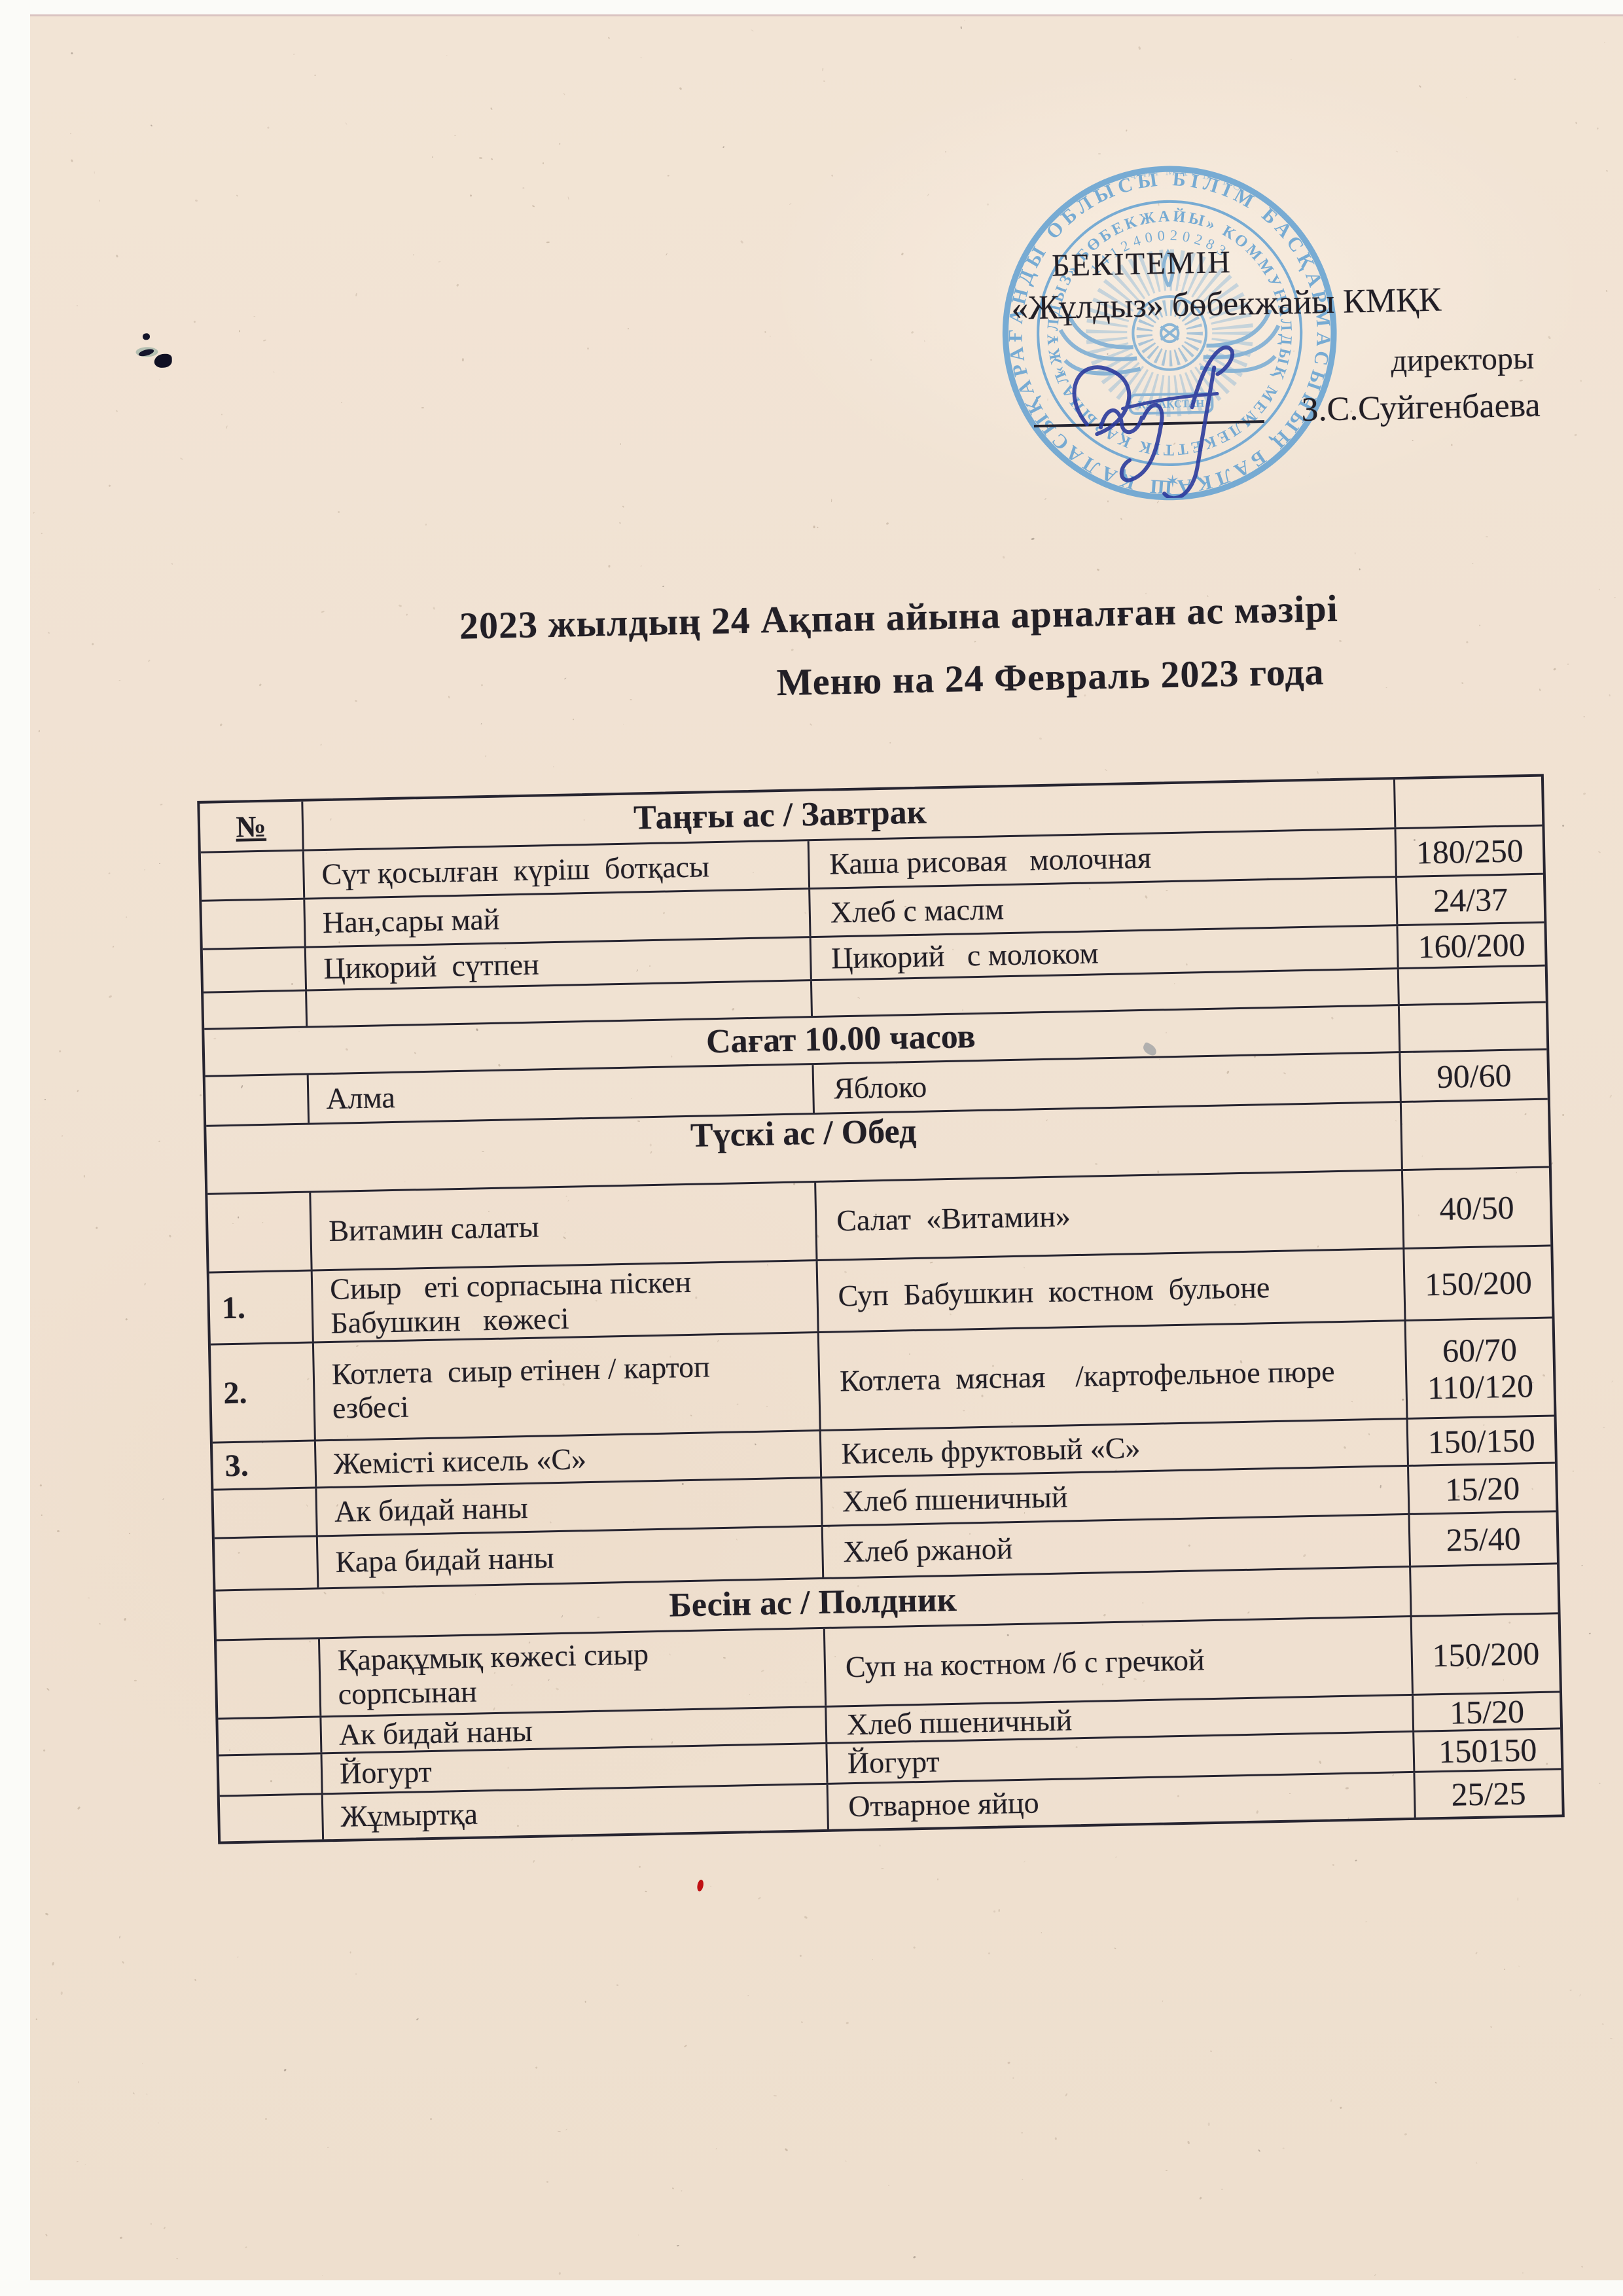  Describe the element at coordinates (1474, 1075) in the screenshot. I see `portion-cell: 90/60` at that location.